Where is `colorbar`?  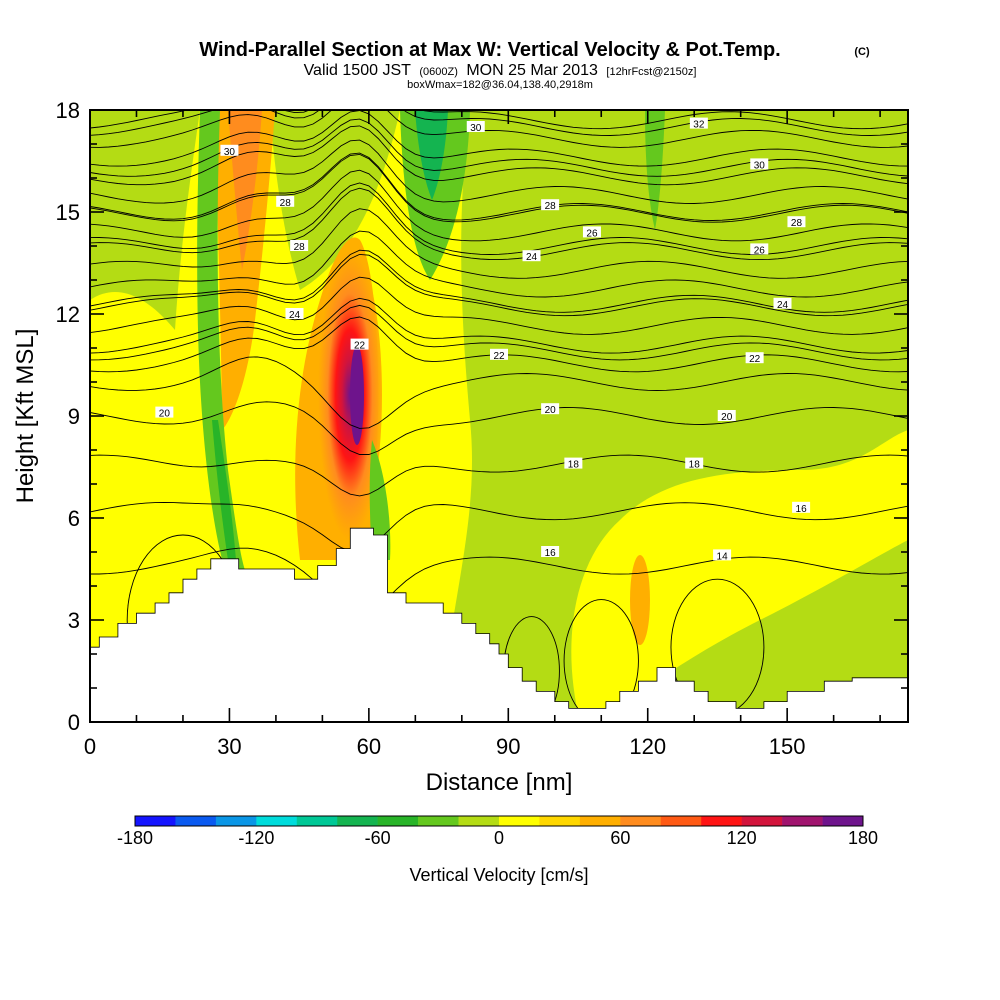 colorbar is located at coordinates (499, 821).